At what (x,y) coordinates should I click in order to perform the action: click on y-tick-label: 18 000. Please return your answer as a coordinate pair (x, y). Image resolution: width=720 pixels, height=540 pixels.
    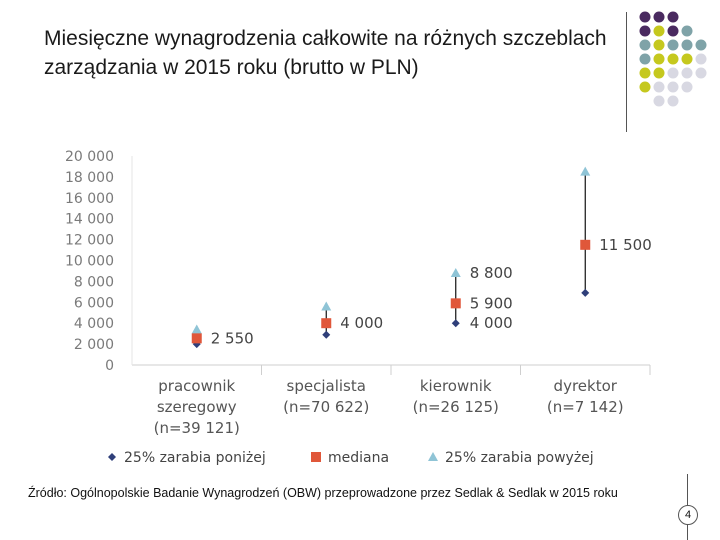
    Looking at the image, I should click on (89, 178).